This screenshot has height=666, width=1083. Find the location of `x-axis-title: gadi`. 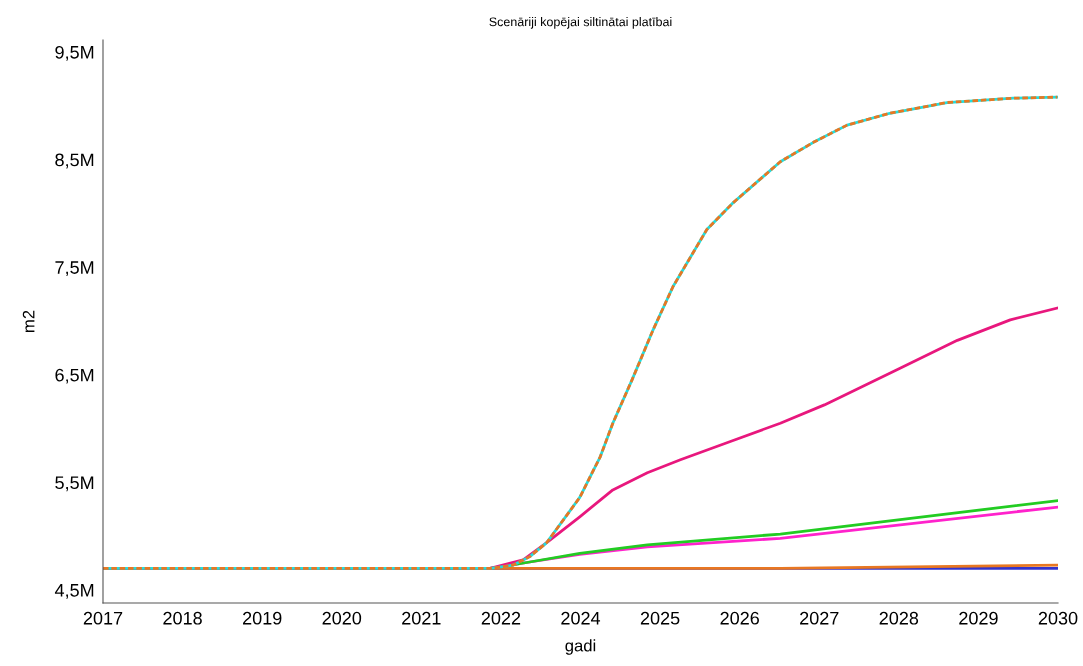

x-axis-title: gadi is located at coordinates (580, 647).